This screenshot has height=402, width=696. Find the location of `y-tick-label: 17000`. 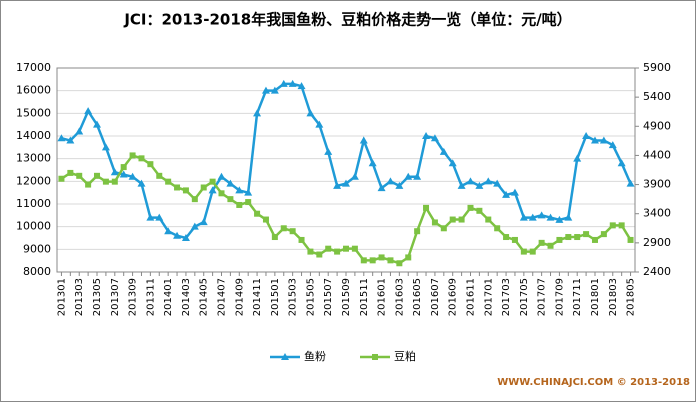

y-tick-label: 17000 is located at coordinates (33, 67).